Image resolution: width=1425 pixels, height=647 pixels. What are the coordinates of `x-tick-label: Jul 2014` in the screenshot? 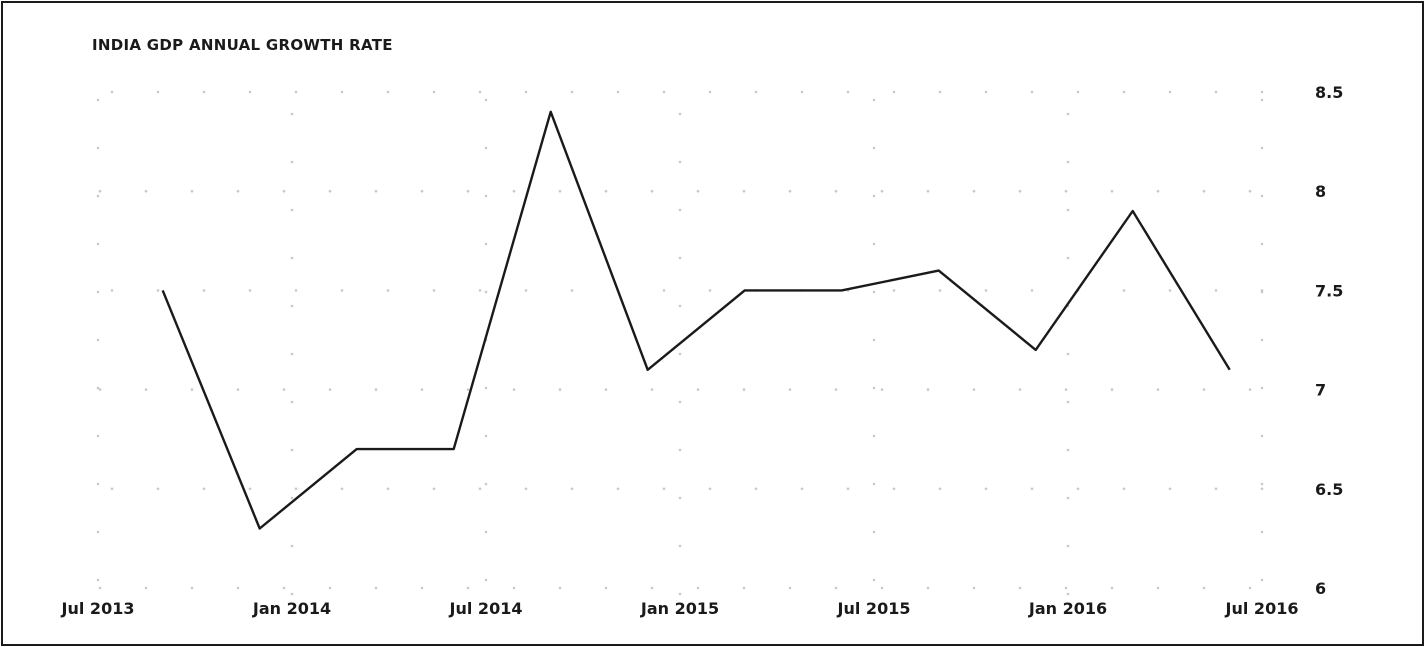 It's located at (486, 608).